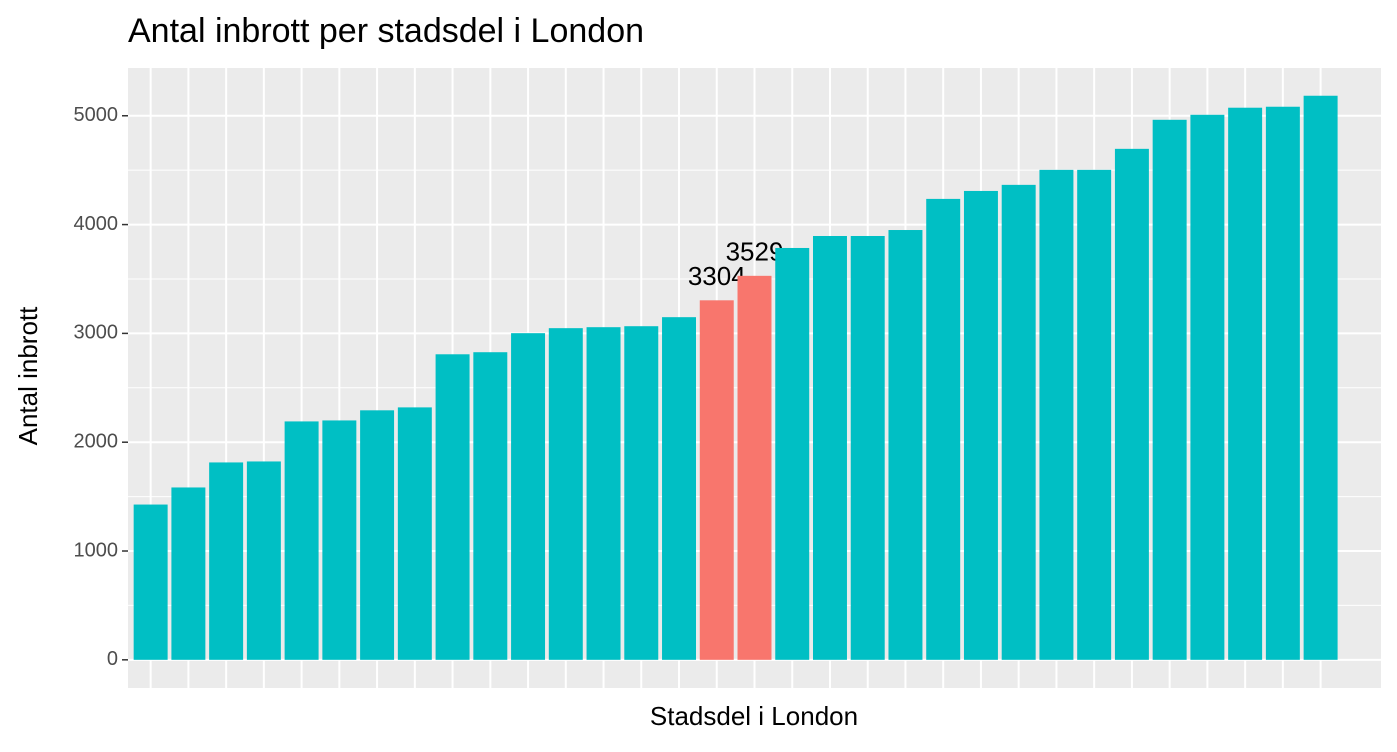 The width and height of the screenshot is (1397, 752). What do you see at coordinates (96, 550) in the screenshot?
I see `y-tick-label: 1000` at bounding box center [96, 550].